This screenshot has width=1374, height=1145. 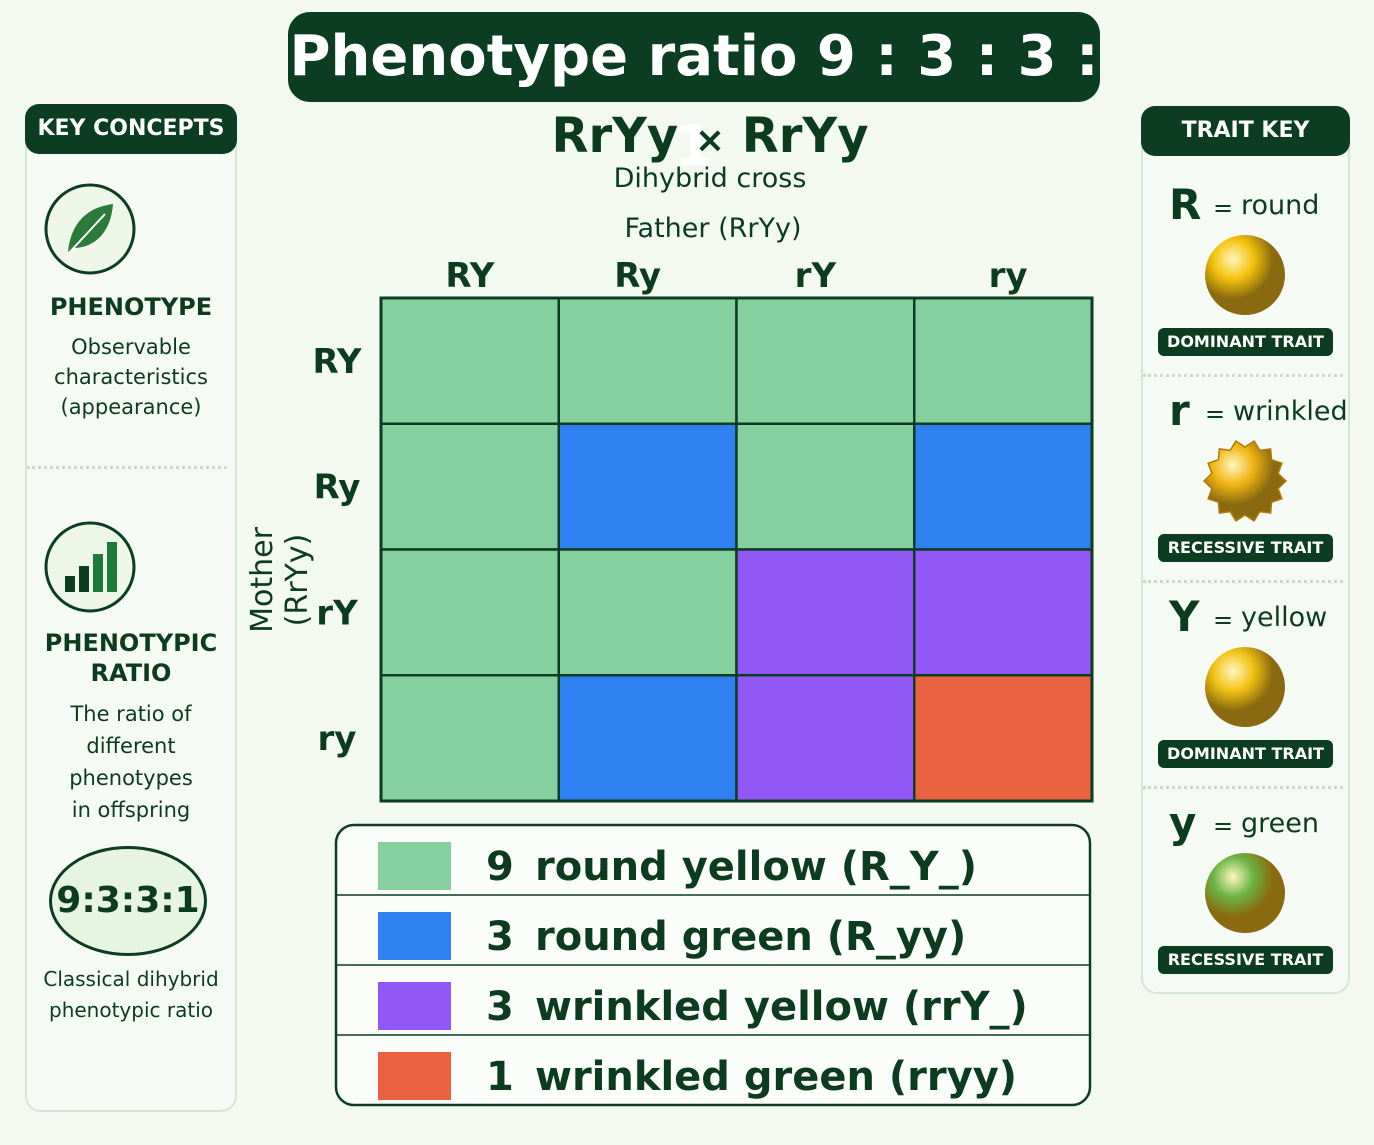 I want to click on father-label: Father (RrYy), so click(x=713, y=228).